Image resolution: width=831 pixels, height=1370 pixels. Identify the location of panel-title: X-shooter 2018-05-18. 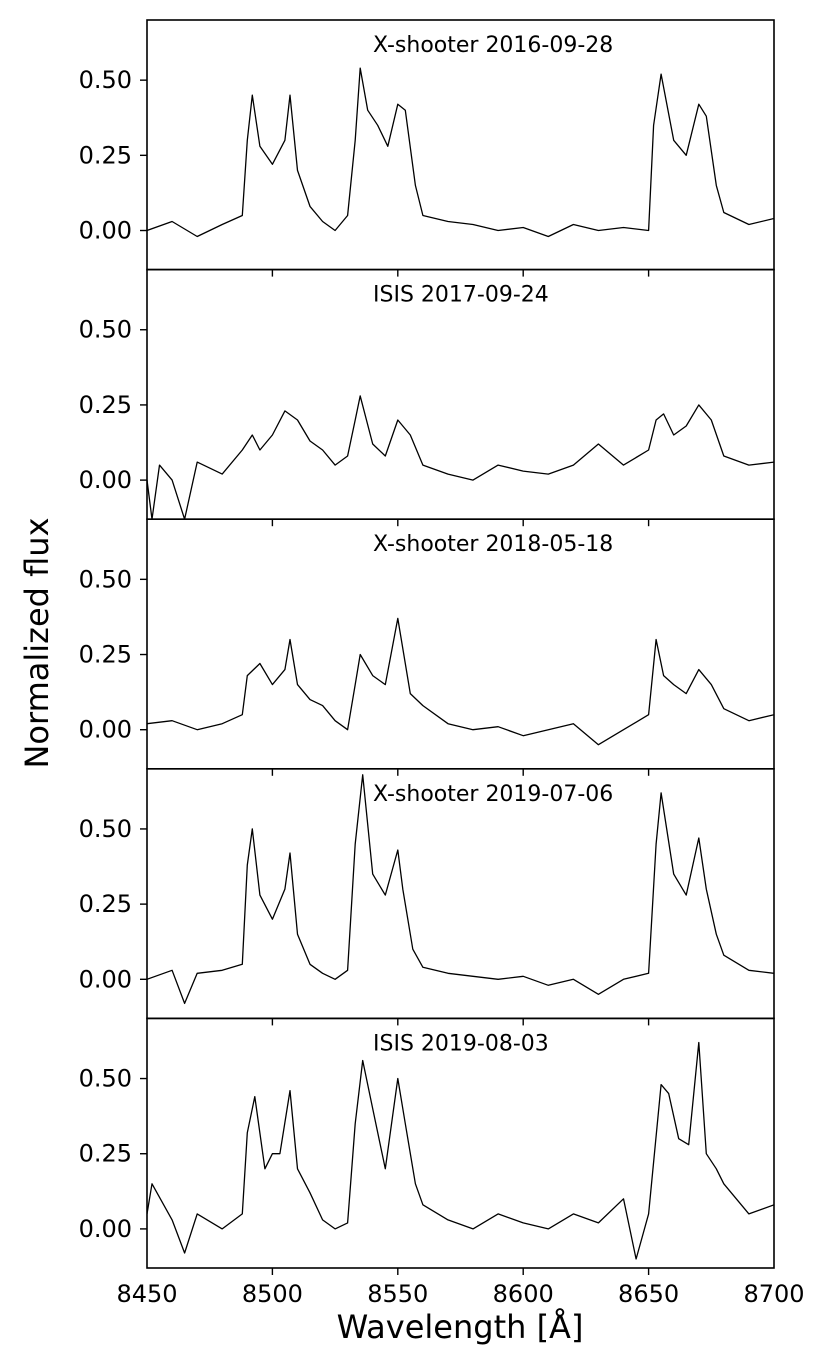
(493, 544).